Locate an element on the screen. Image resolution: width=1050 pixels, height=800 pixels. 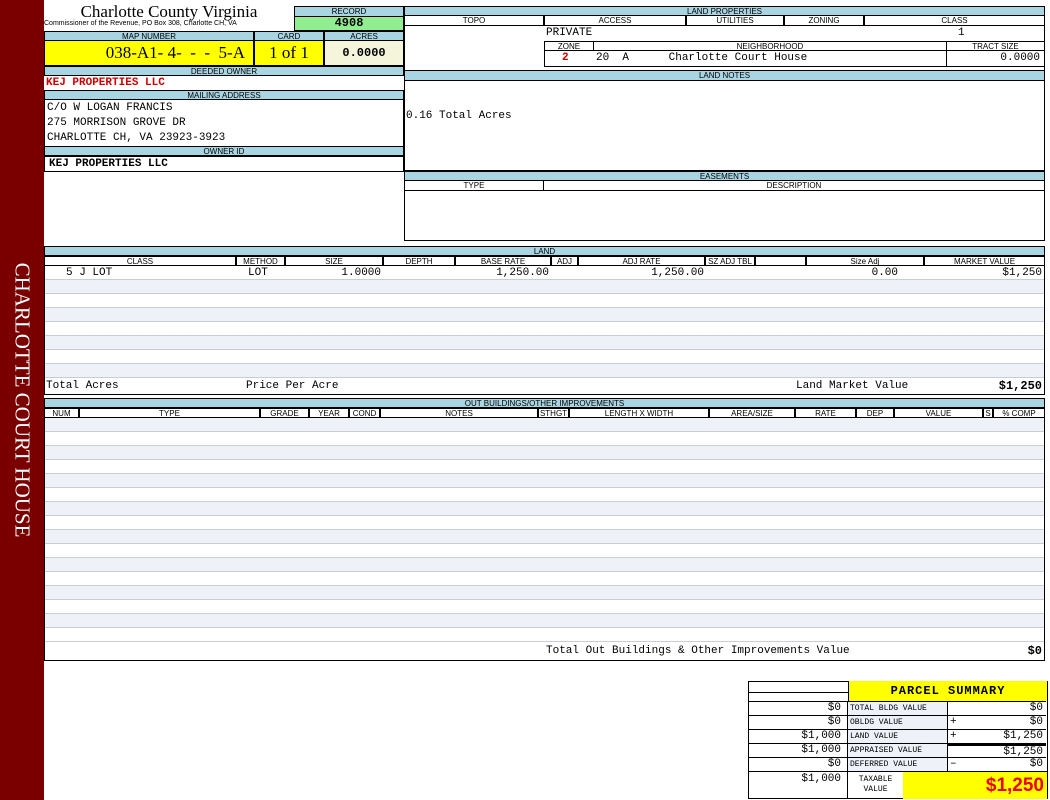
land-adj-rate: 1,250.00 is located at coordinates (677, 273).